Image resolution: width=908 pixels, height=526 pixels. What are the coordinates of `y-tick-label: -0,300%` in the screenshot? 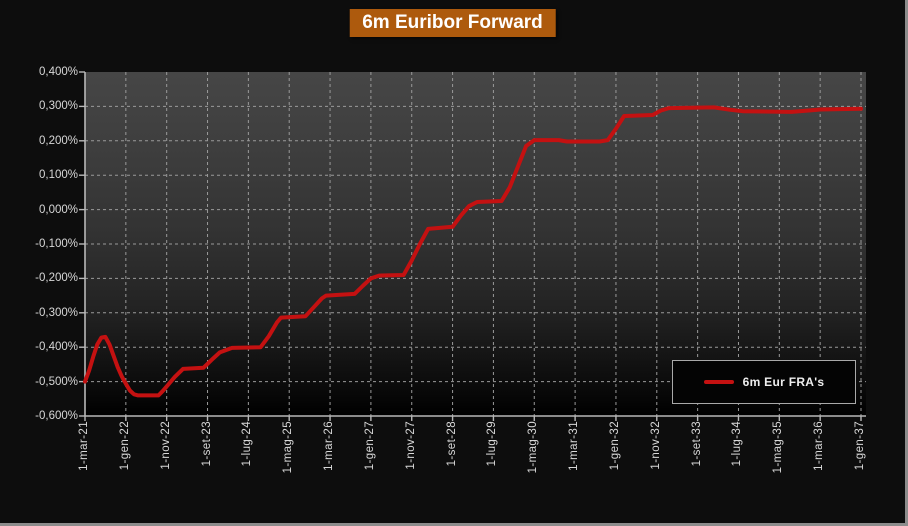 It's located at (56, 312).